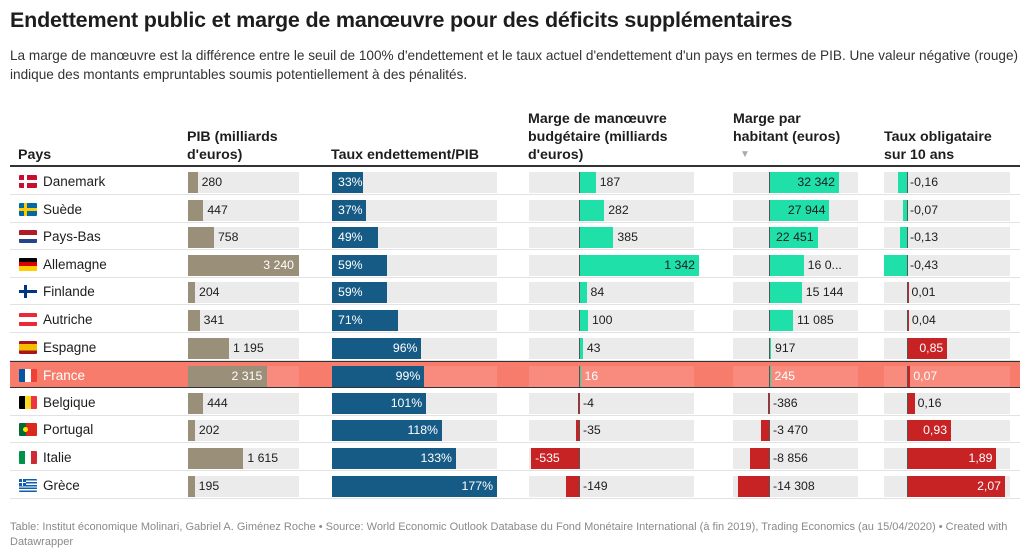  What do you see at coordinates (611, 458) in the screenshot?
I see `margin-cell: -535` at bounding box center [611, 458].